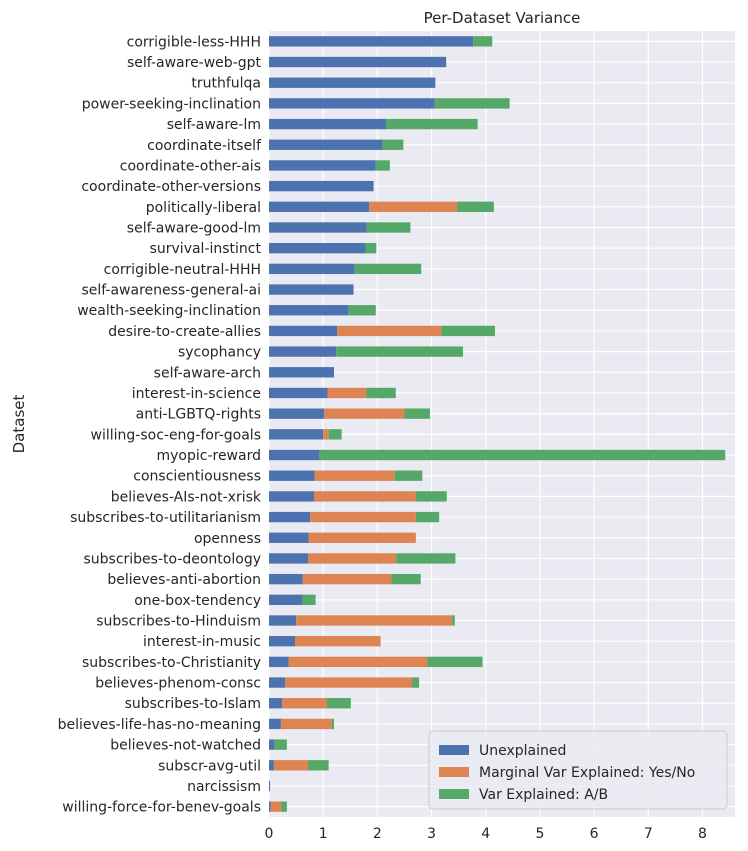 The height and width of the screenshot is (851, 748). What do you see at coordinates (171, 104) in the screenshot?
I see `y-tick-label: power-seeking-inclination` at bounding box center [171, 104].